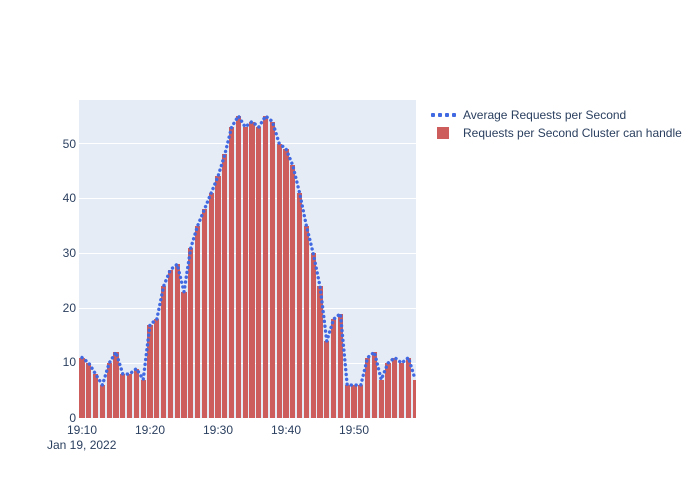 The image size is (700, 500). What do you see at coordinates (69, 253) in the screenshot?
I see `y-tick: 30` at bounding box center [69, 253].